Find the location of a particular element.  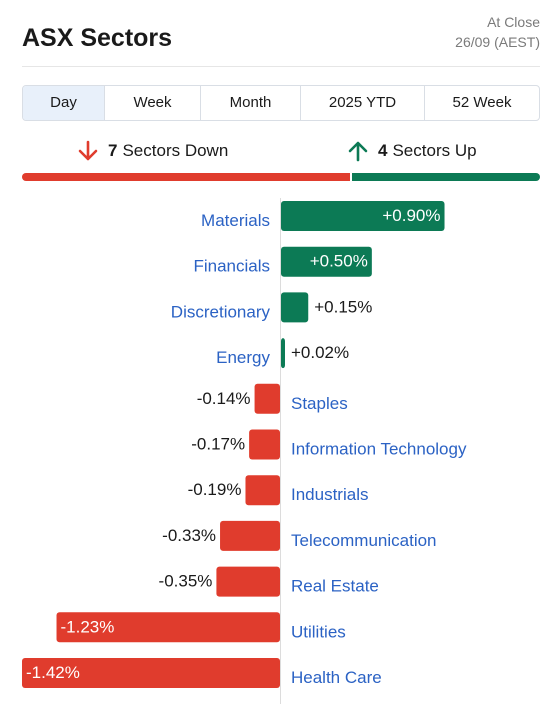

category-label-2: Discretionary is located at coordinates (221, 311).